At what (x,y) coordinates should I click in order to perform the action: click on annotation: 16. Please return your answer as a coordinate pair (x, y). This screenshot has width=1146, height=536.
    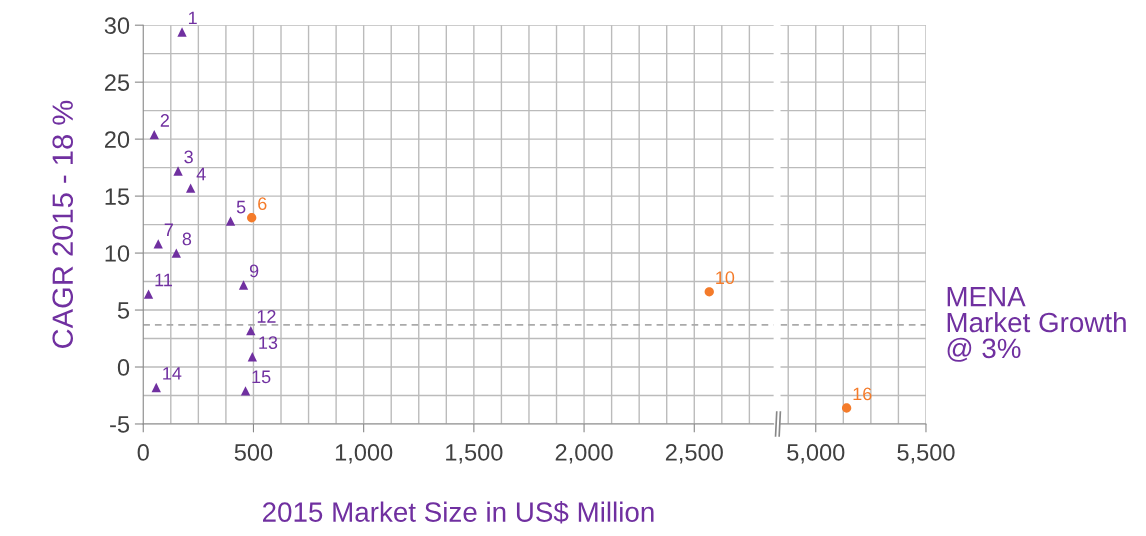
    Looking at the image, I should click on (862, 394).